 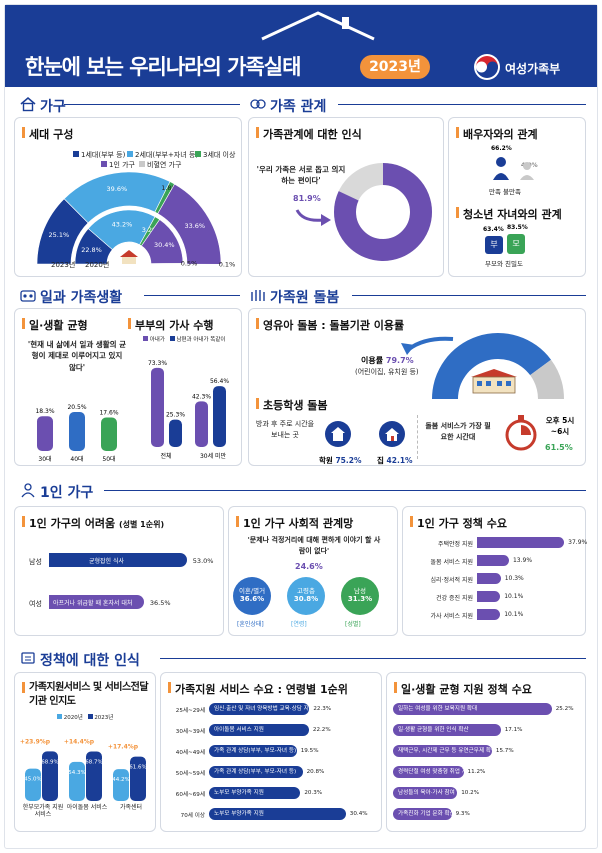 What do you see at coordinates (330, 325) in the screenshot?
I see `infant-title: 영유아 돌봄 : 돌봄기관 이용률` at bounding box center [330, 325].